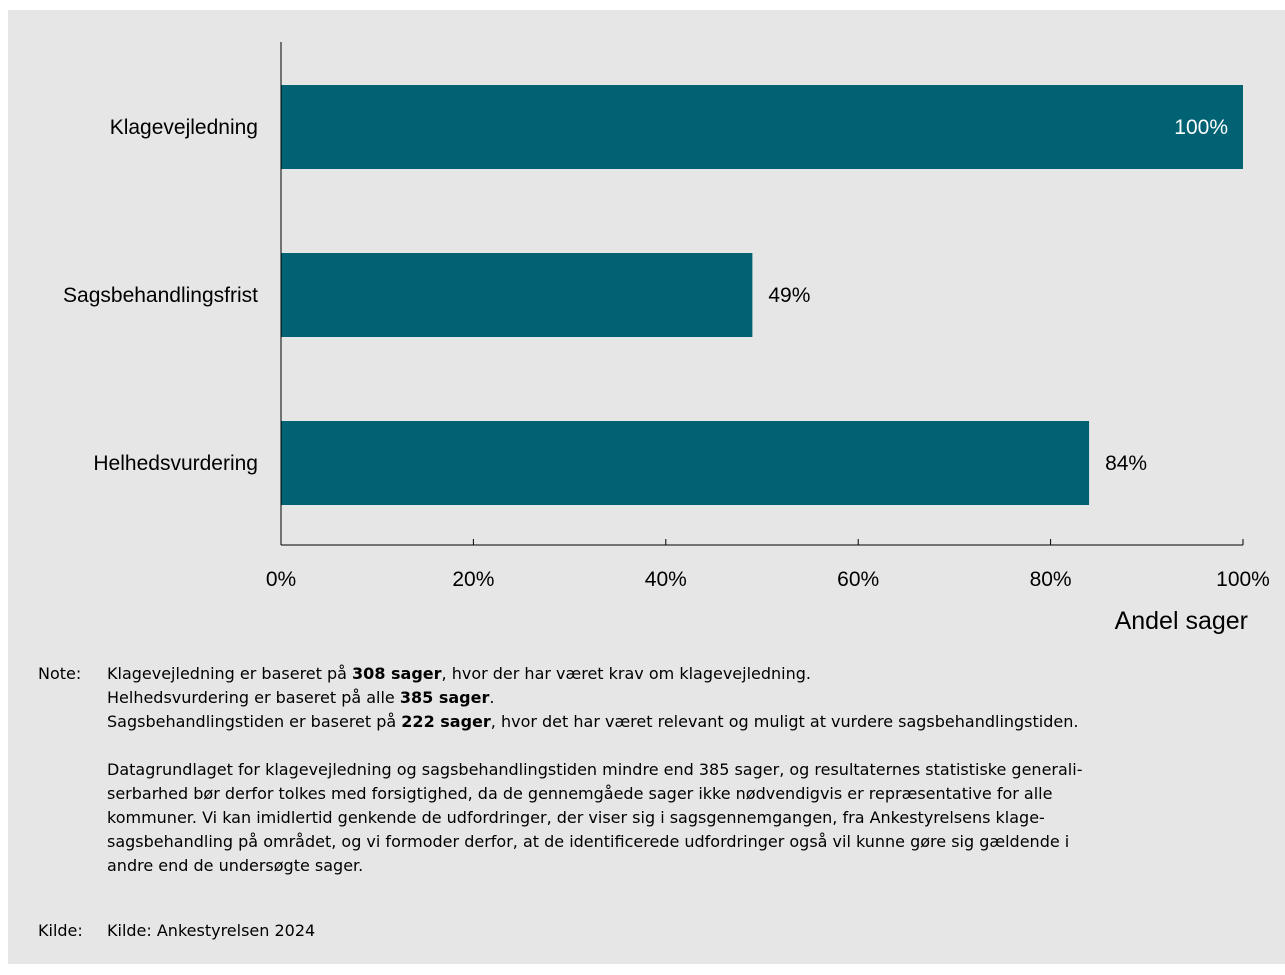  Describe the element at coordinates (397, 673) in the screenshot. I see `note-bold: 308 sager` at that location.